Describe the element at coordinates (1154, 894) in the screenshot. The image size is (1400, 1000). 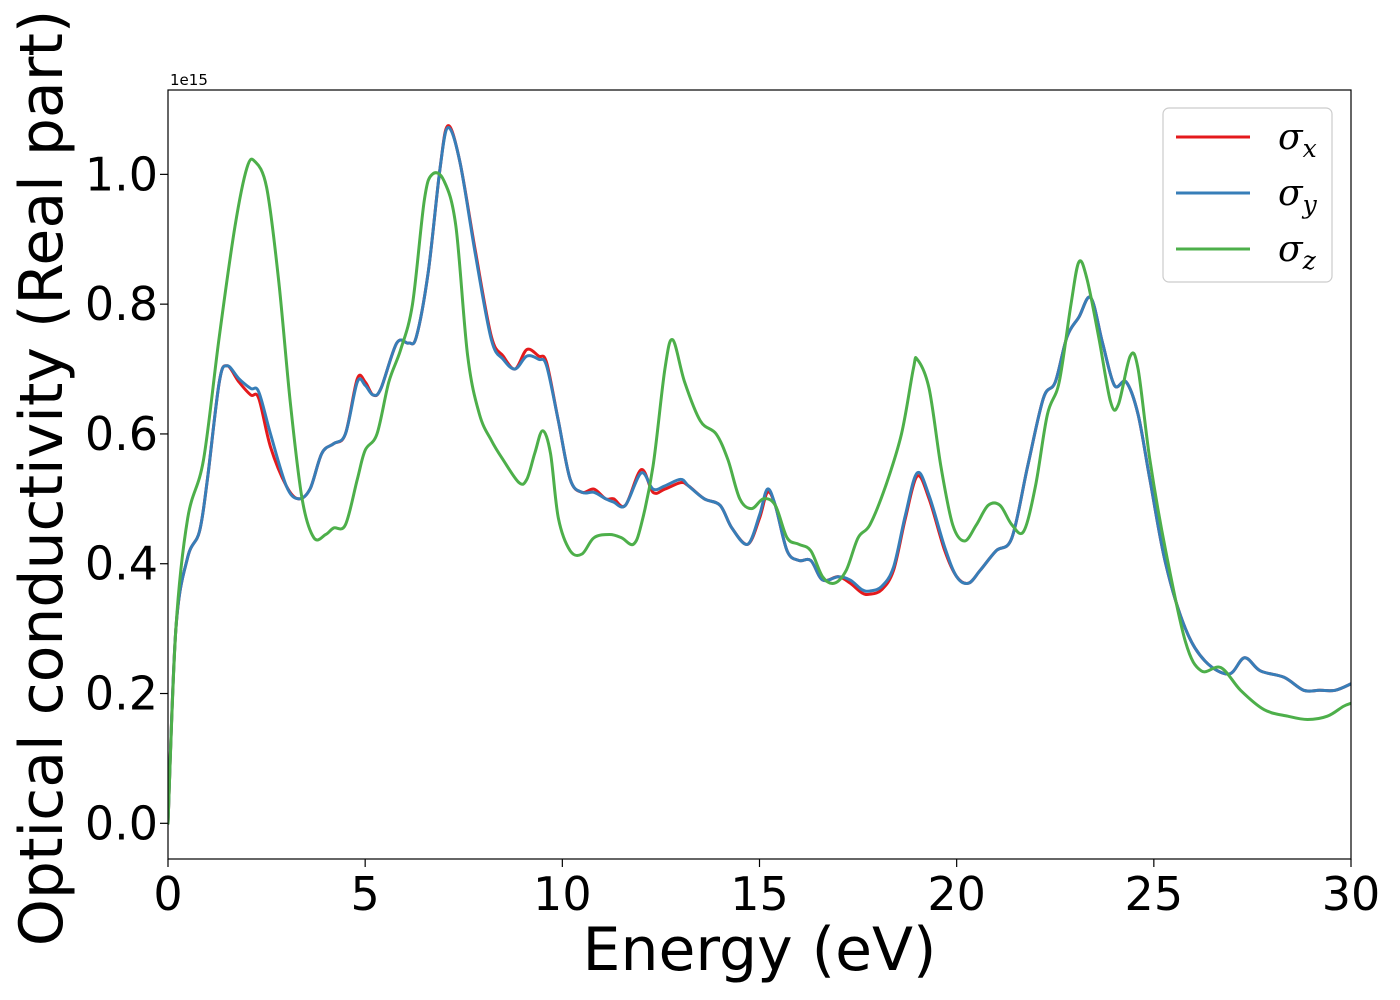
I see `x-tick-label: 25` at that location.